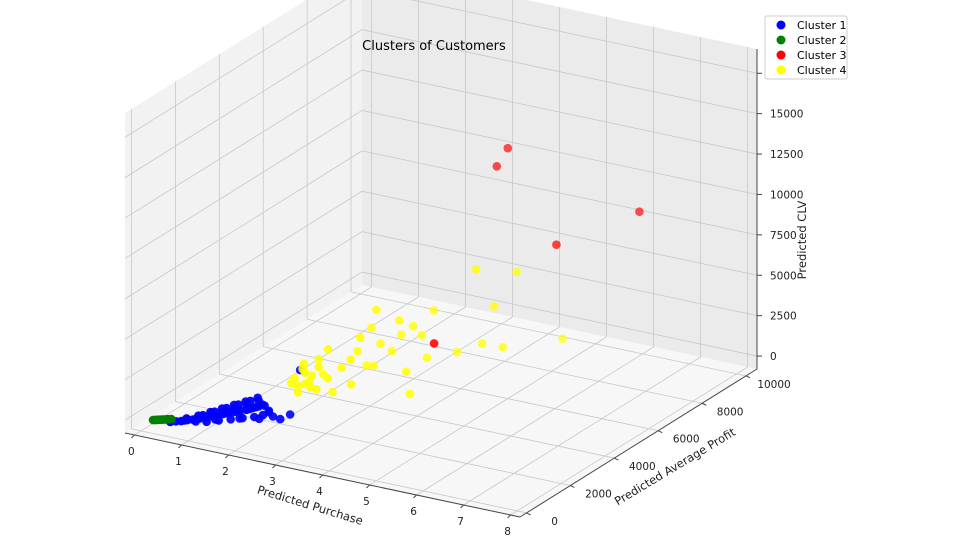 This screenshot has width=969, height=552. What do you see at coordinates (598, 494) in the screenshot?
I see `y-tick-label: 2000` at bounding box center [598, 494].